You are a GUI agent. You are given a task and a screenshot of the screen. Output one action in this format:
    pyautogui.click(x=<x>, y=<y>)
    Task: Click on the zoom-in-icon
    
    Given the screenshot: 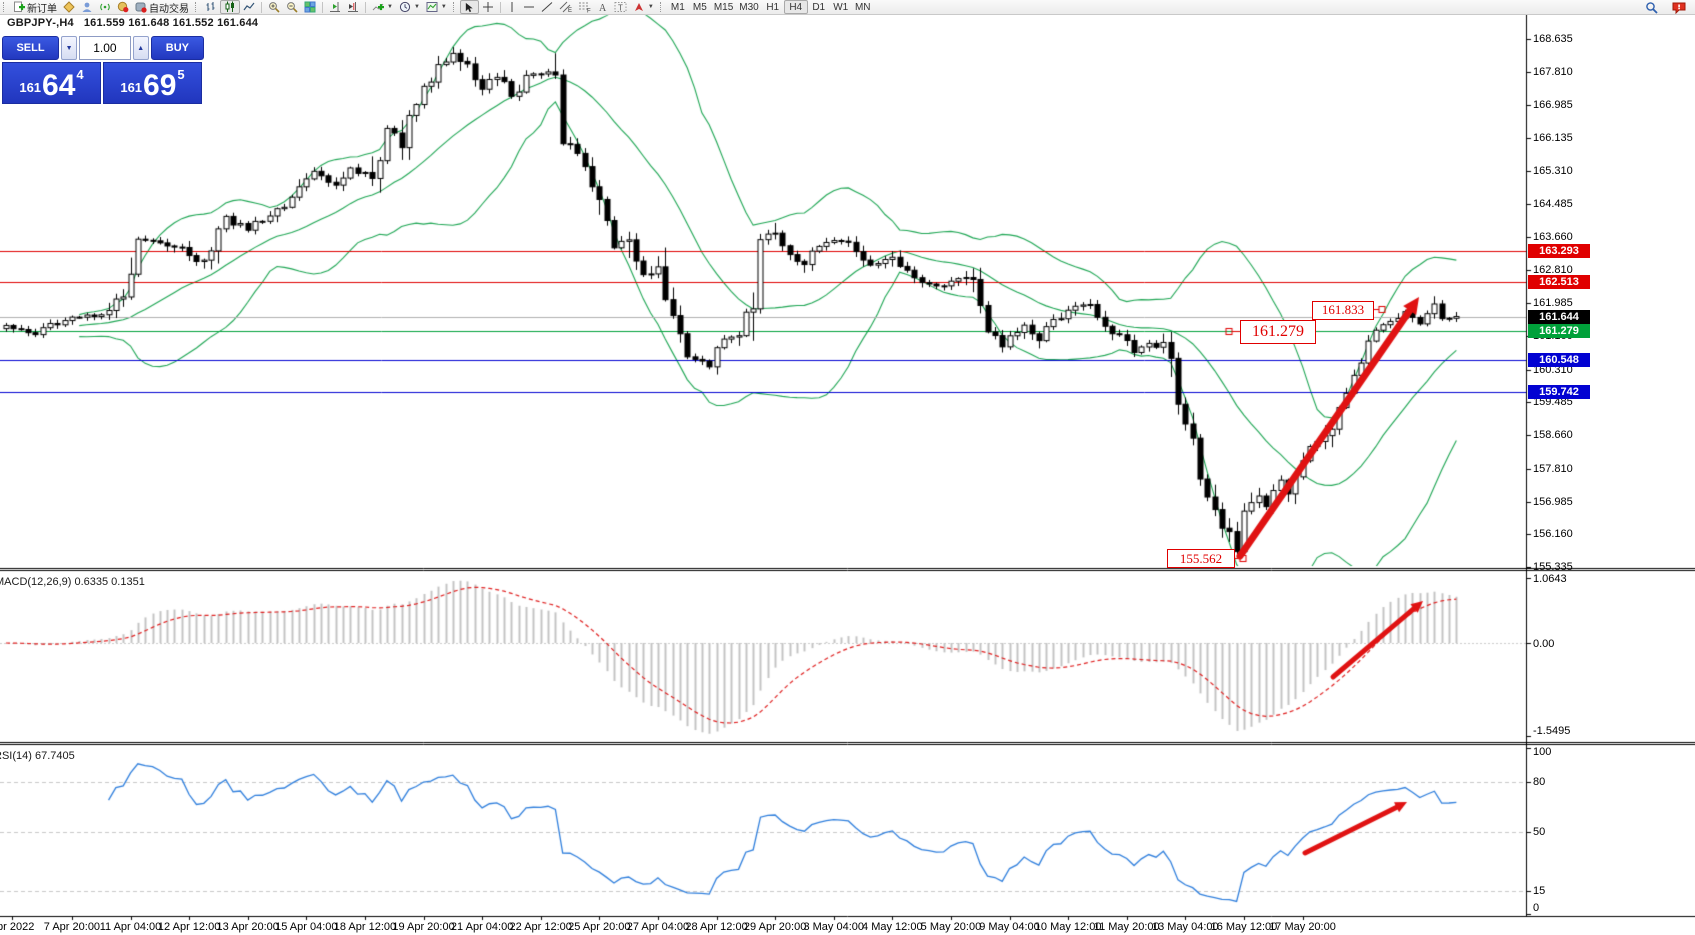 What is the action you would take?
    pyautogui.click(x=274, y=7)
    